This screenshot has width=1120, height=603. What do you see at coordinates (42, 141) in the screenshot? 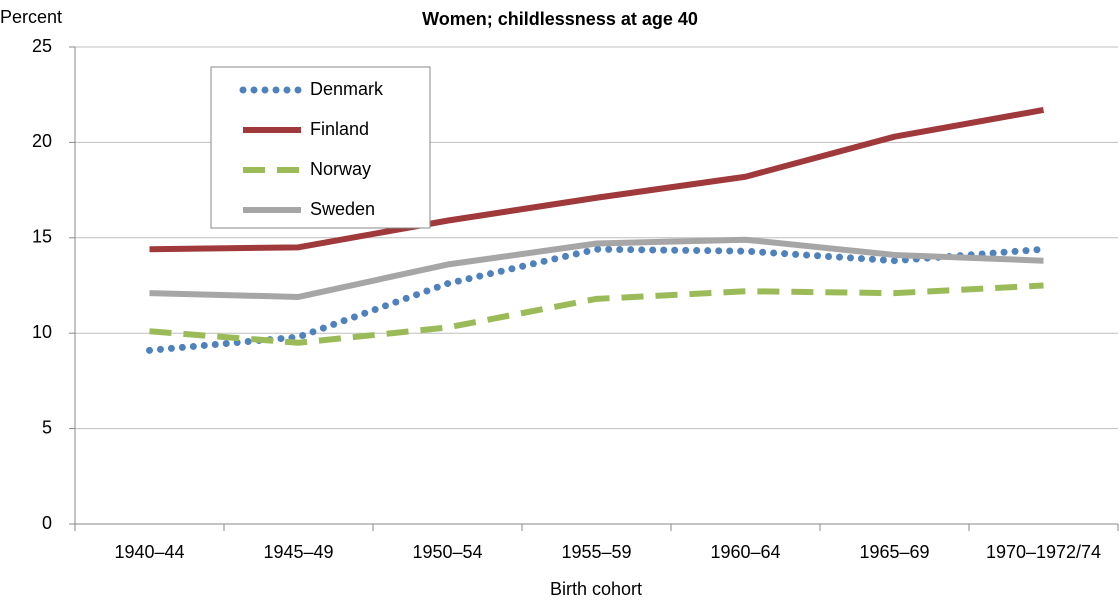
I see `y-tick-label: 20` at bounding box center [42, 141].